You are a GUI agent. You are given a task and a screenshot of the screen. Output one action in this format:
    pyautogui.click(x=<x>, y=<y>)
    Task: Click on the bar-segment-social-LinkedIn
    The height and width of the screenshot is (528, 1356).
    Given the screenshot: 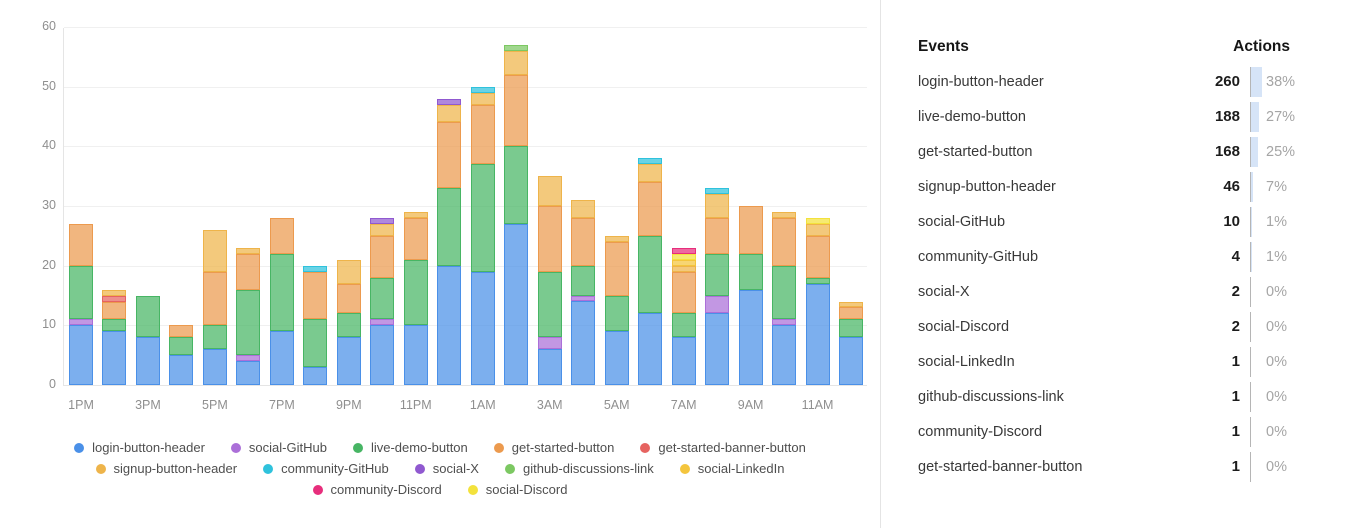 What is the action you would take?
    pyautogui.click(x=683, y=262)
    